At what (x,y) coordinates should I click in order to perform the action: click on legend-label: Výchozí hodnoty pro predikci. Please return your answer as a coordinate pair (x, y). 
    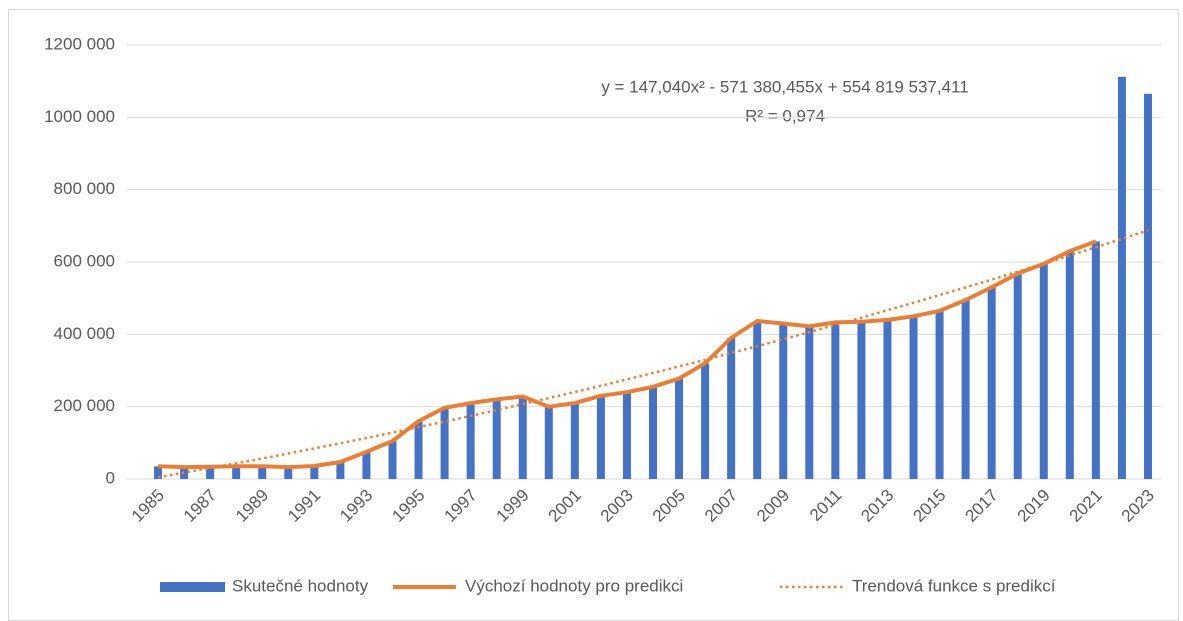
    Looking at the image, I should click on (574, 585).